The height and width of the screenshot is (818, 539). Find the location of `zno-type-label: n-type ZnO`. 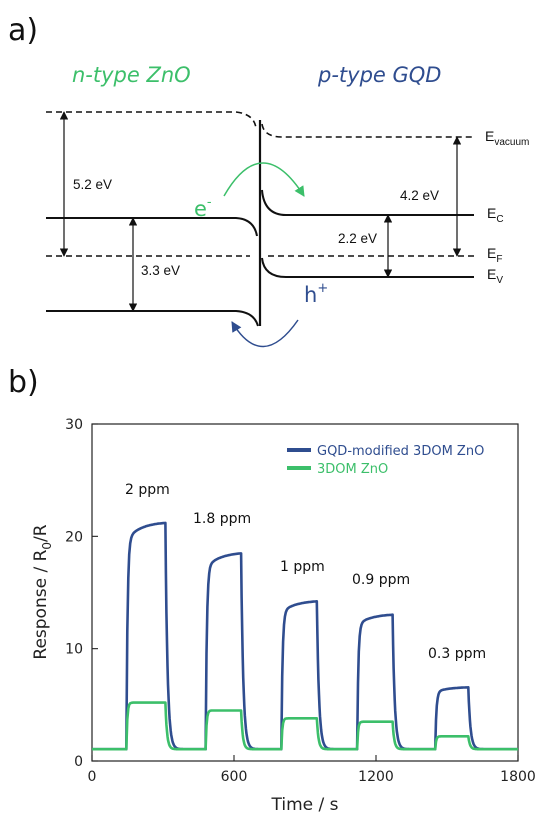

zno-type-label: n-type ZnO is located at coordinates (131, 75).